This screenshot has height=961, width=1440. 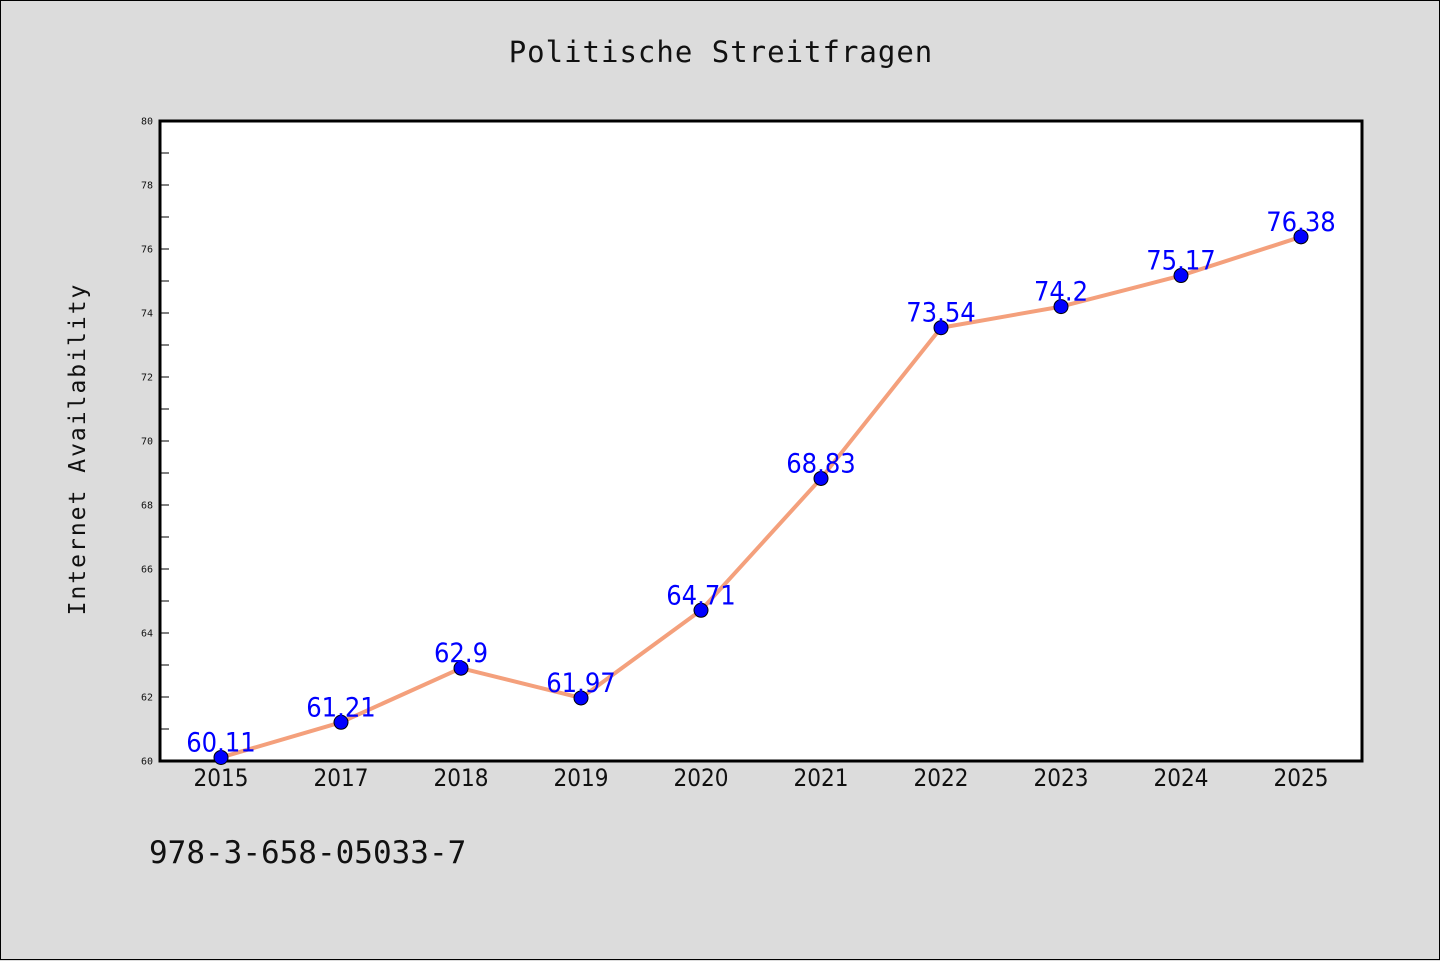 What do you see at coordinates (1061, 778) in the screenshot?
I see `x-tick-label: 2023` at bounding box center [1061, 778].